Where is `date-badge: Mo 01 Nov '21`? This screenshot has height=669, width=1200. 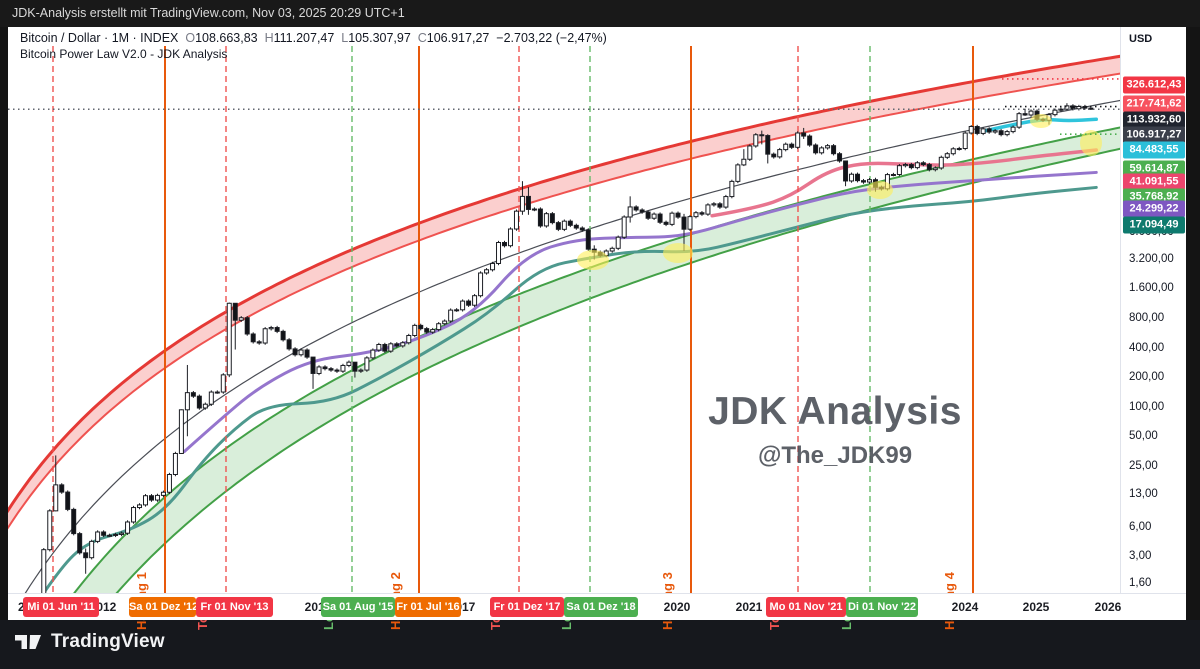
date-badge: Mo 01 Nov '21 is located at coordinates (806, 607).